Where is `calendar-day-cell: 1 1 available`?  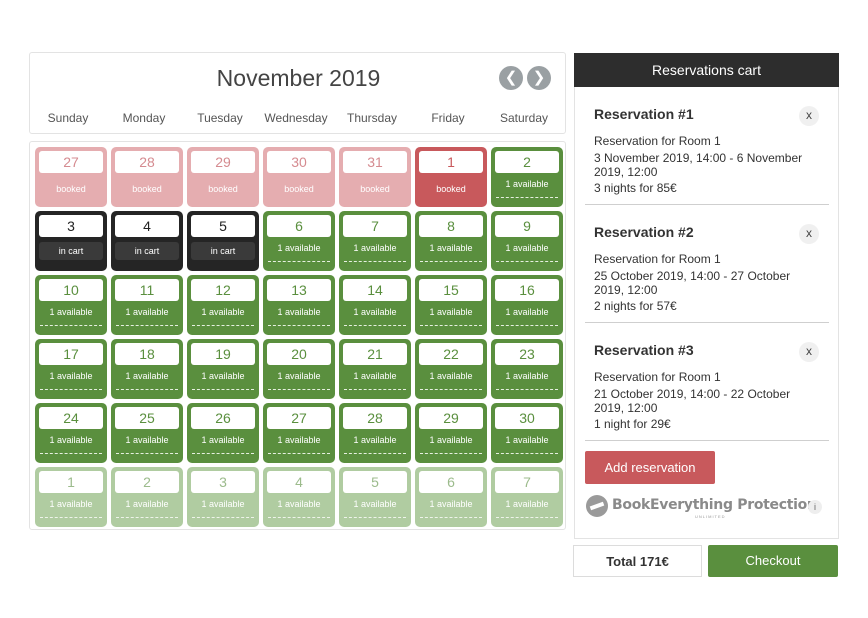
calendar-day-cell: 1 1 available is located at coordinates (71, 497).